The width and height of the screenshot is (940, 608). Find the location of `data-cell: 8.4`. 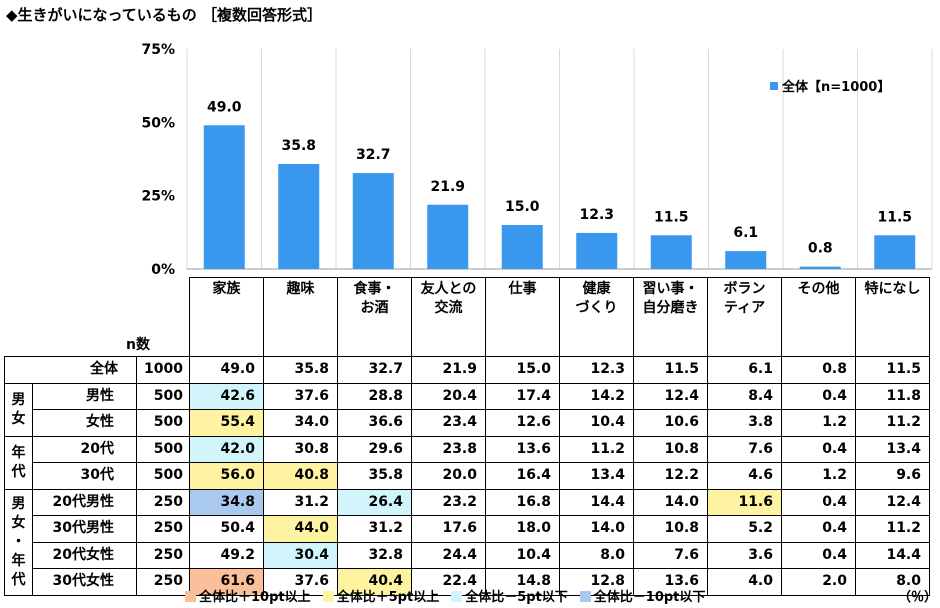

data-cell: 8.4 is located at coordinates (744, 396).